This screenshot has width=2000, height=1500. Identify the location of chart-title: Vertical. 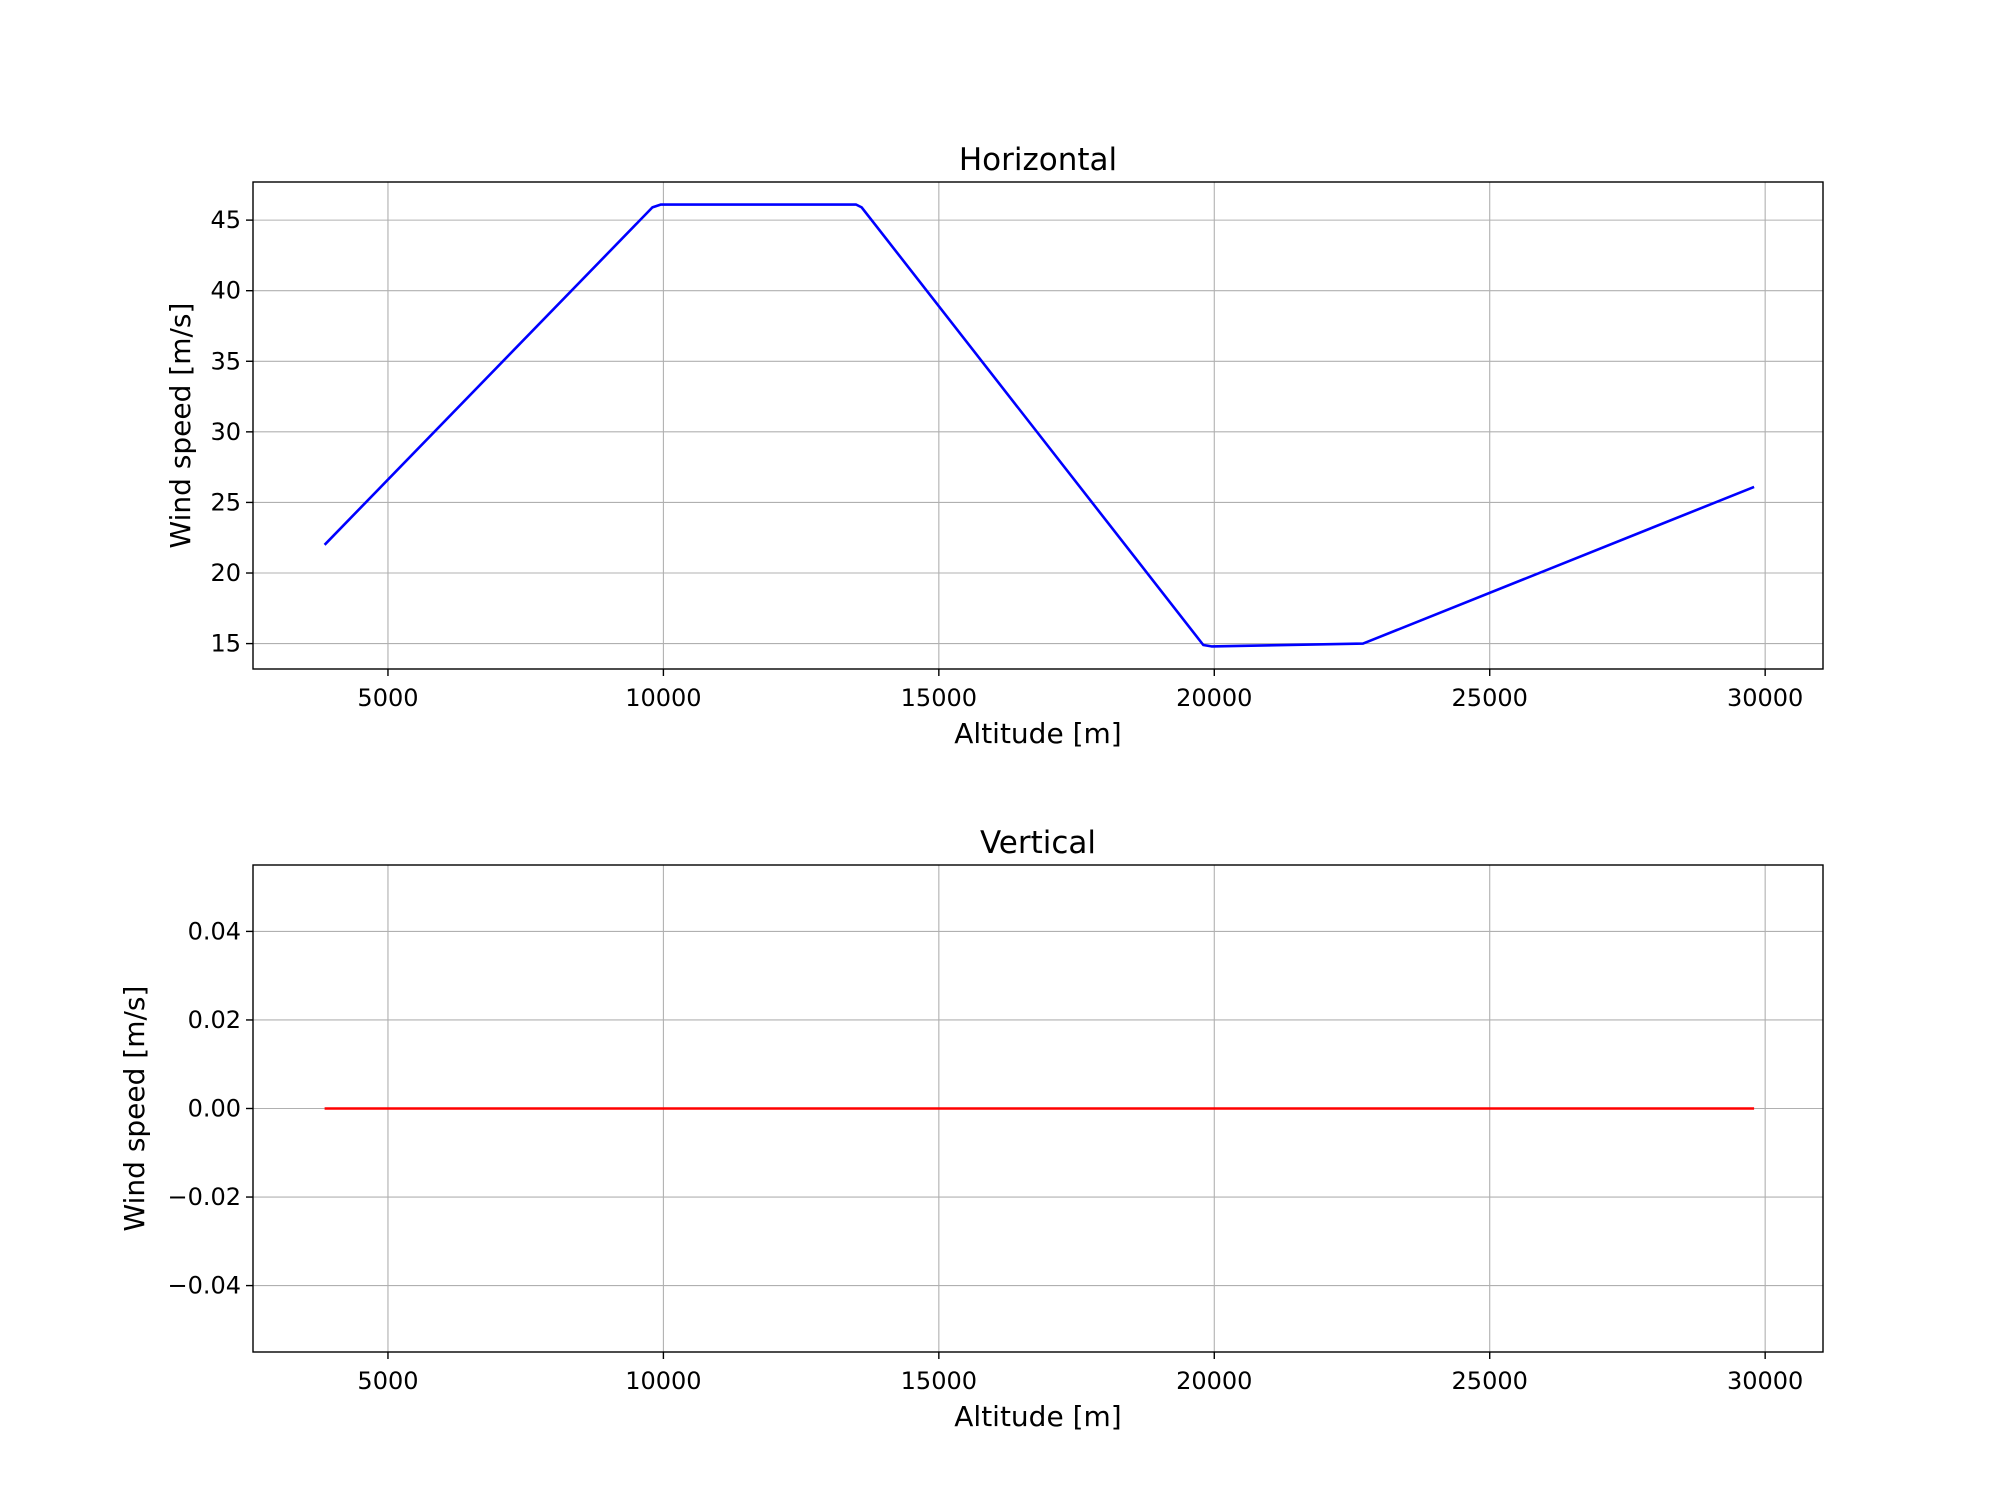
(1038, 843).